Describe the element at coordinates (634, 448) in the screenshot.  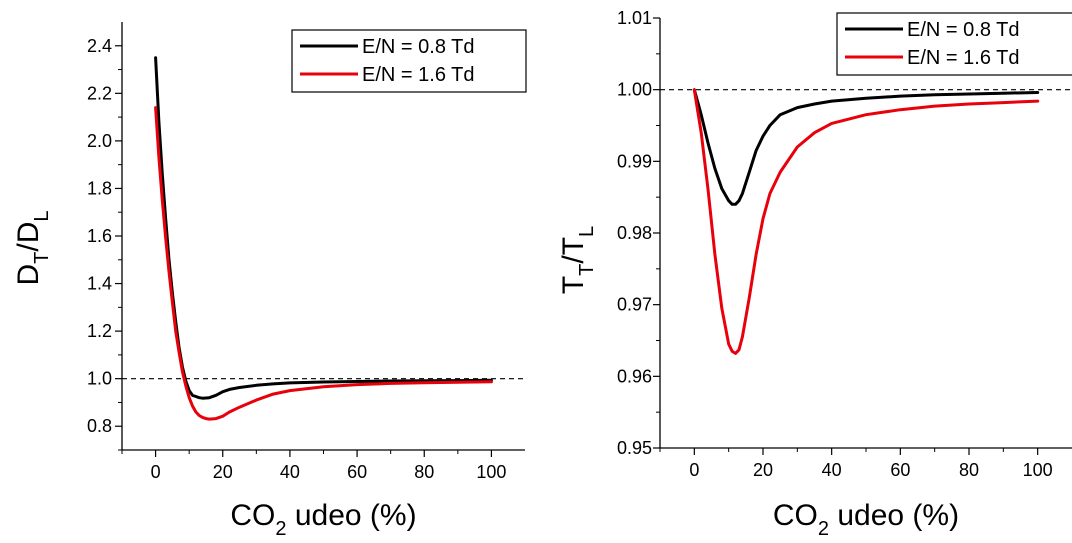
I see `y-tick-label: 0.95` at that location.